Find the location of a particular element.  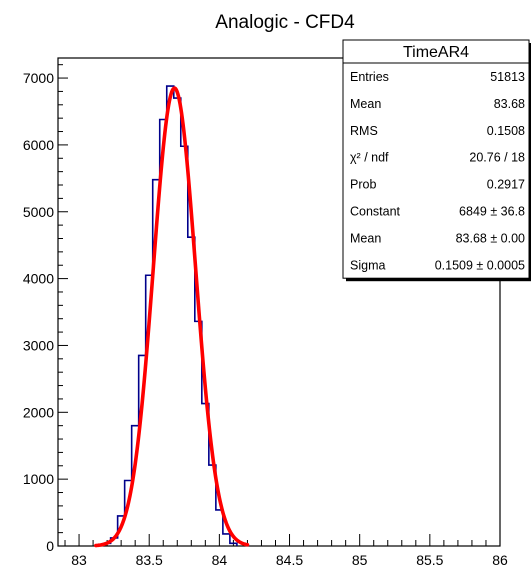

stats-value: 0.2917 is located at coordinates (506, 185).